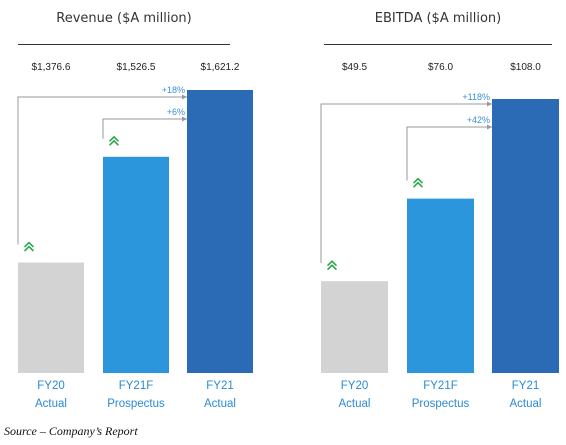  Describe the element at coordinates (176, 112) in the screenshot. I see `growth-label: +6%` at that location.